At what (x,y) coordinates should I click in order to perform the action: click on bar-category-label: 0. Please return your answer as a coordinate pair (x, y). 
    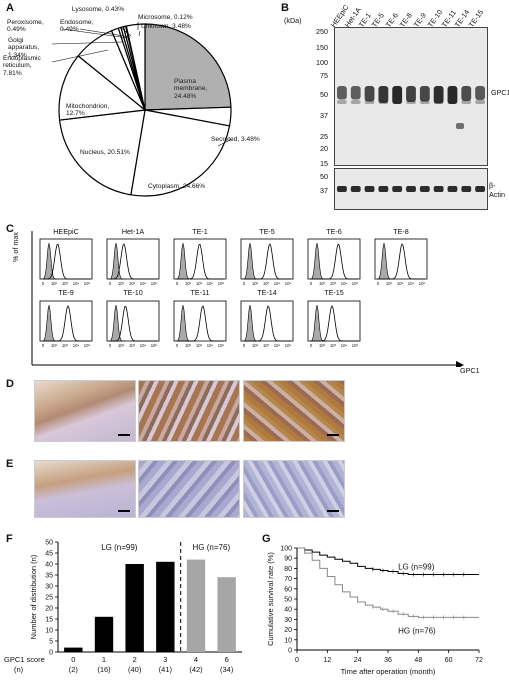
    Looking at the image, I should click on (73, 659).